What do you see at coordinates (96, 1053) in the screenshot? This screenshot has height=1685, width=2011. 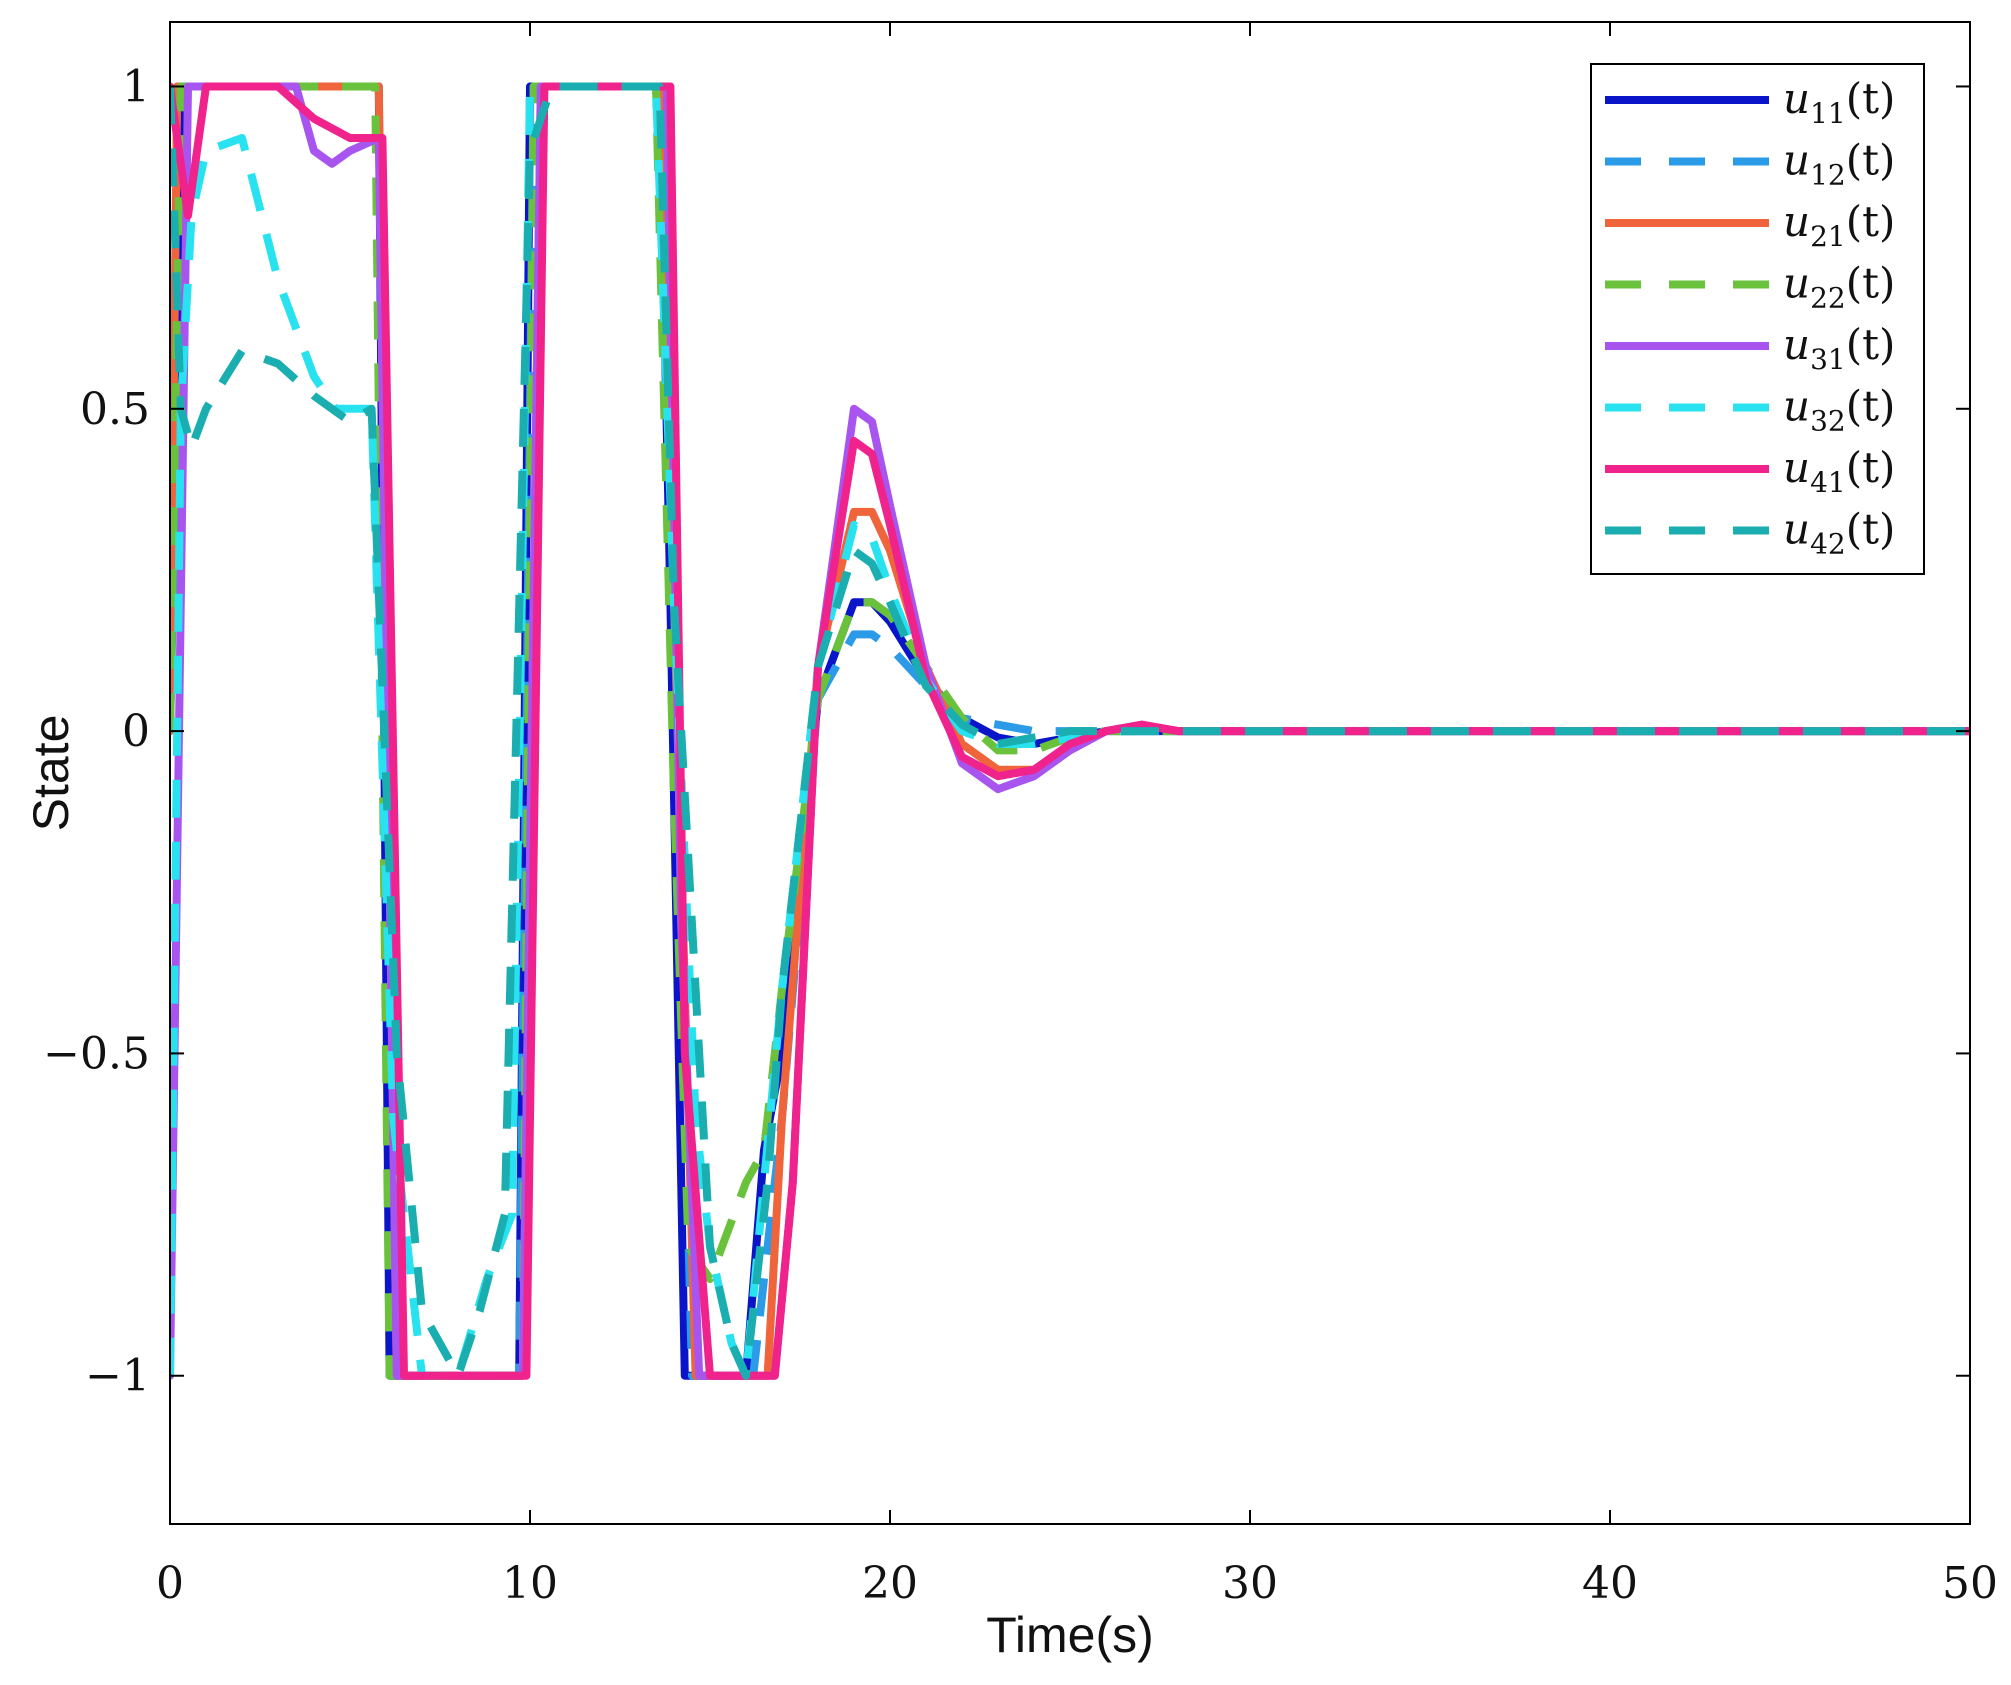 I see `y-tick-label: −0.5` at bounding box center [96, 1053].